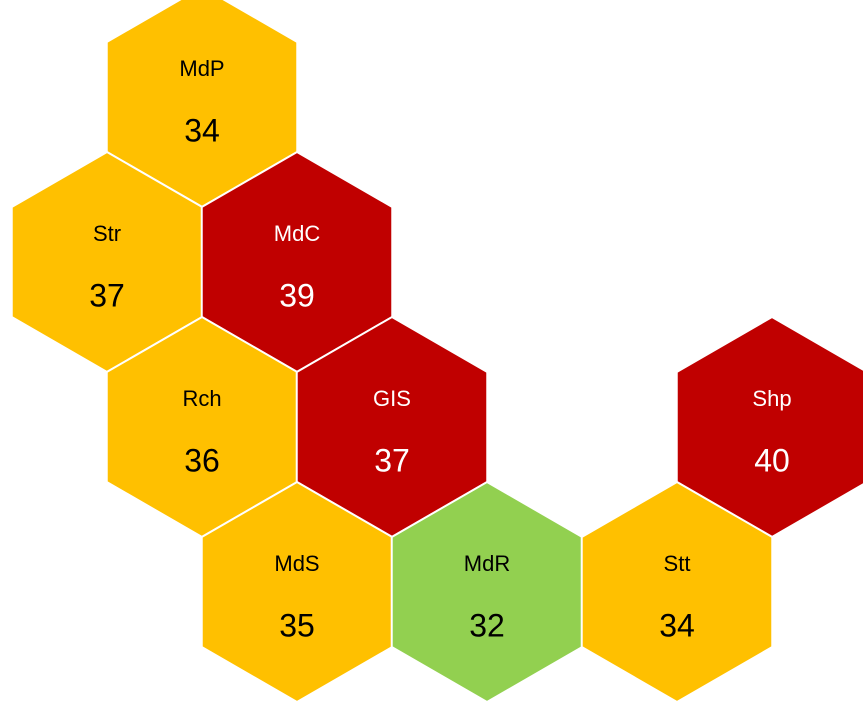 This screenshot has height=719, width=863. Describe the element at coordinates (487, 563) in the screenshot. I see `tile-label: MdR` at that location.